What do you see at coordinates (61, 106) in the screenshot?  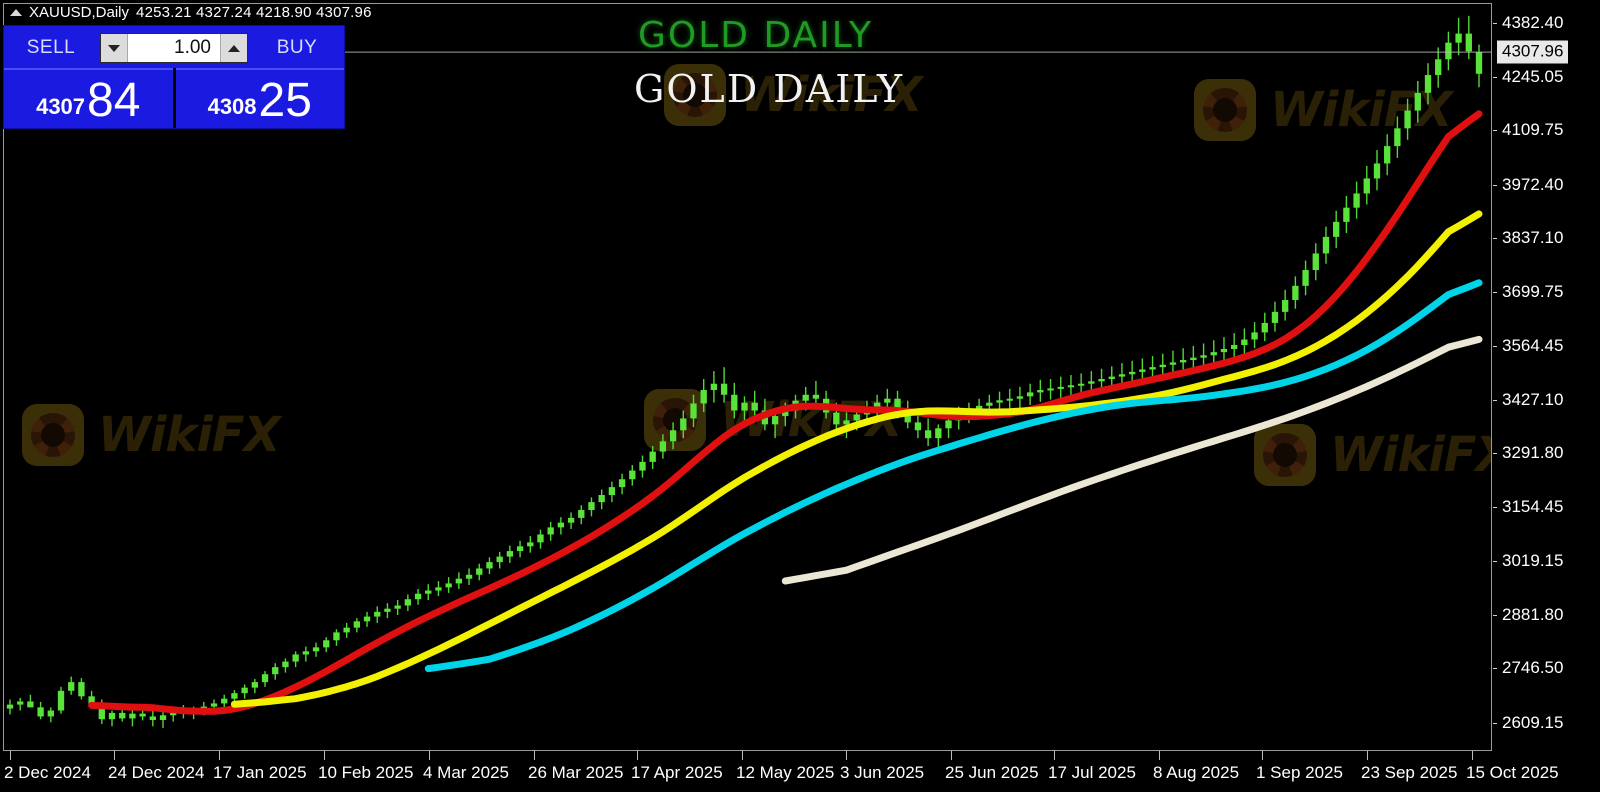 I see `bid-price-integer: 4307` at bounding box center [61, 106].